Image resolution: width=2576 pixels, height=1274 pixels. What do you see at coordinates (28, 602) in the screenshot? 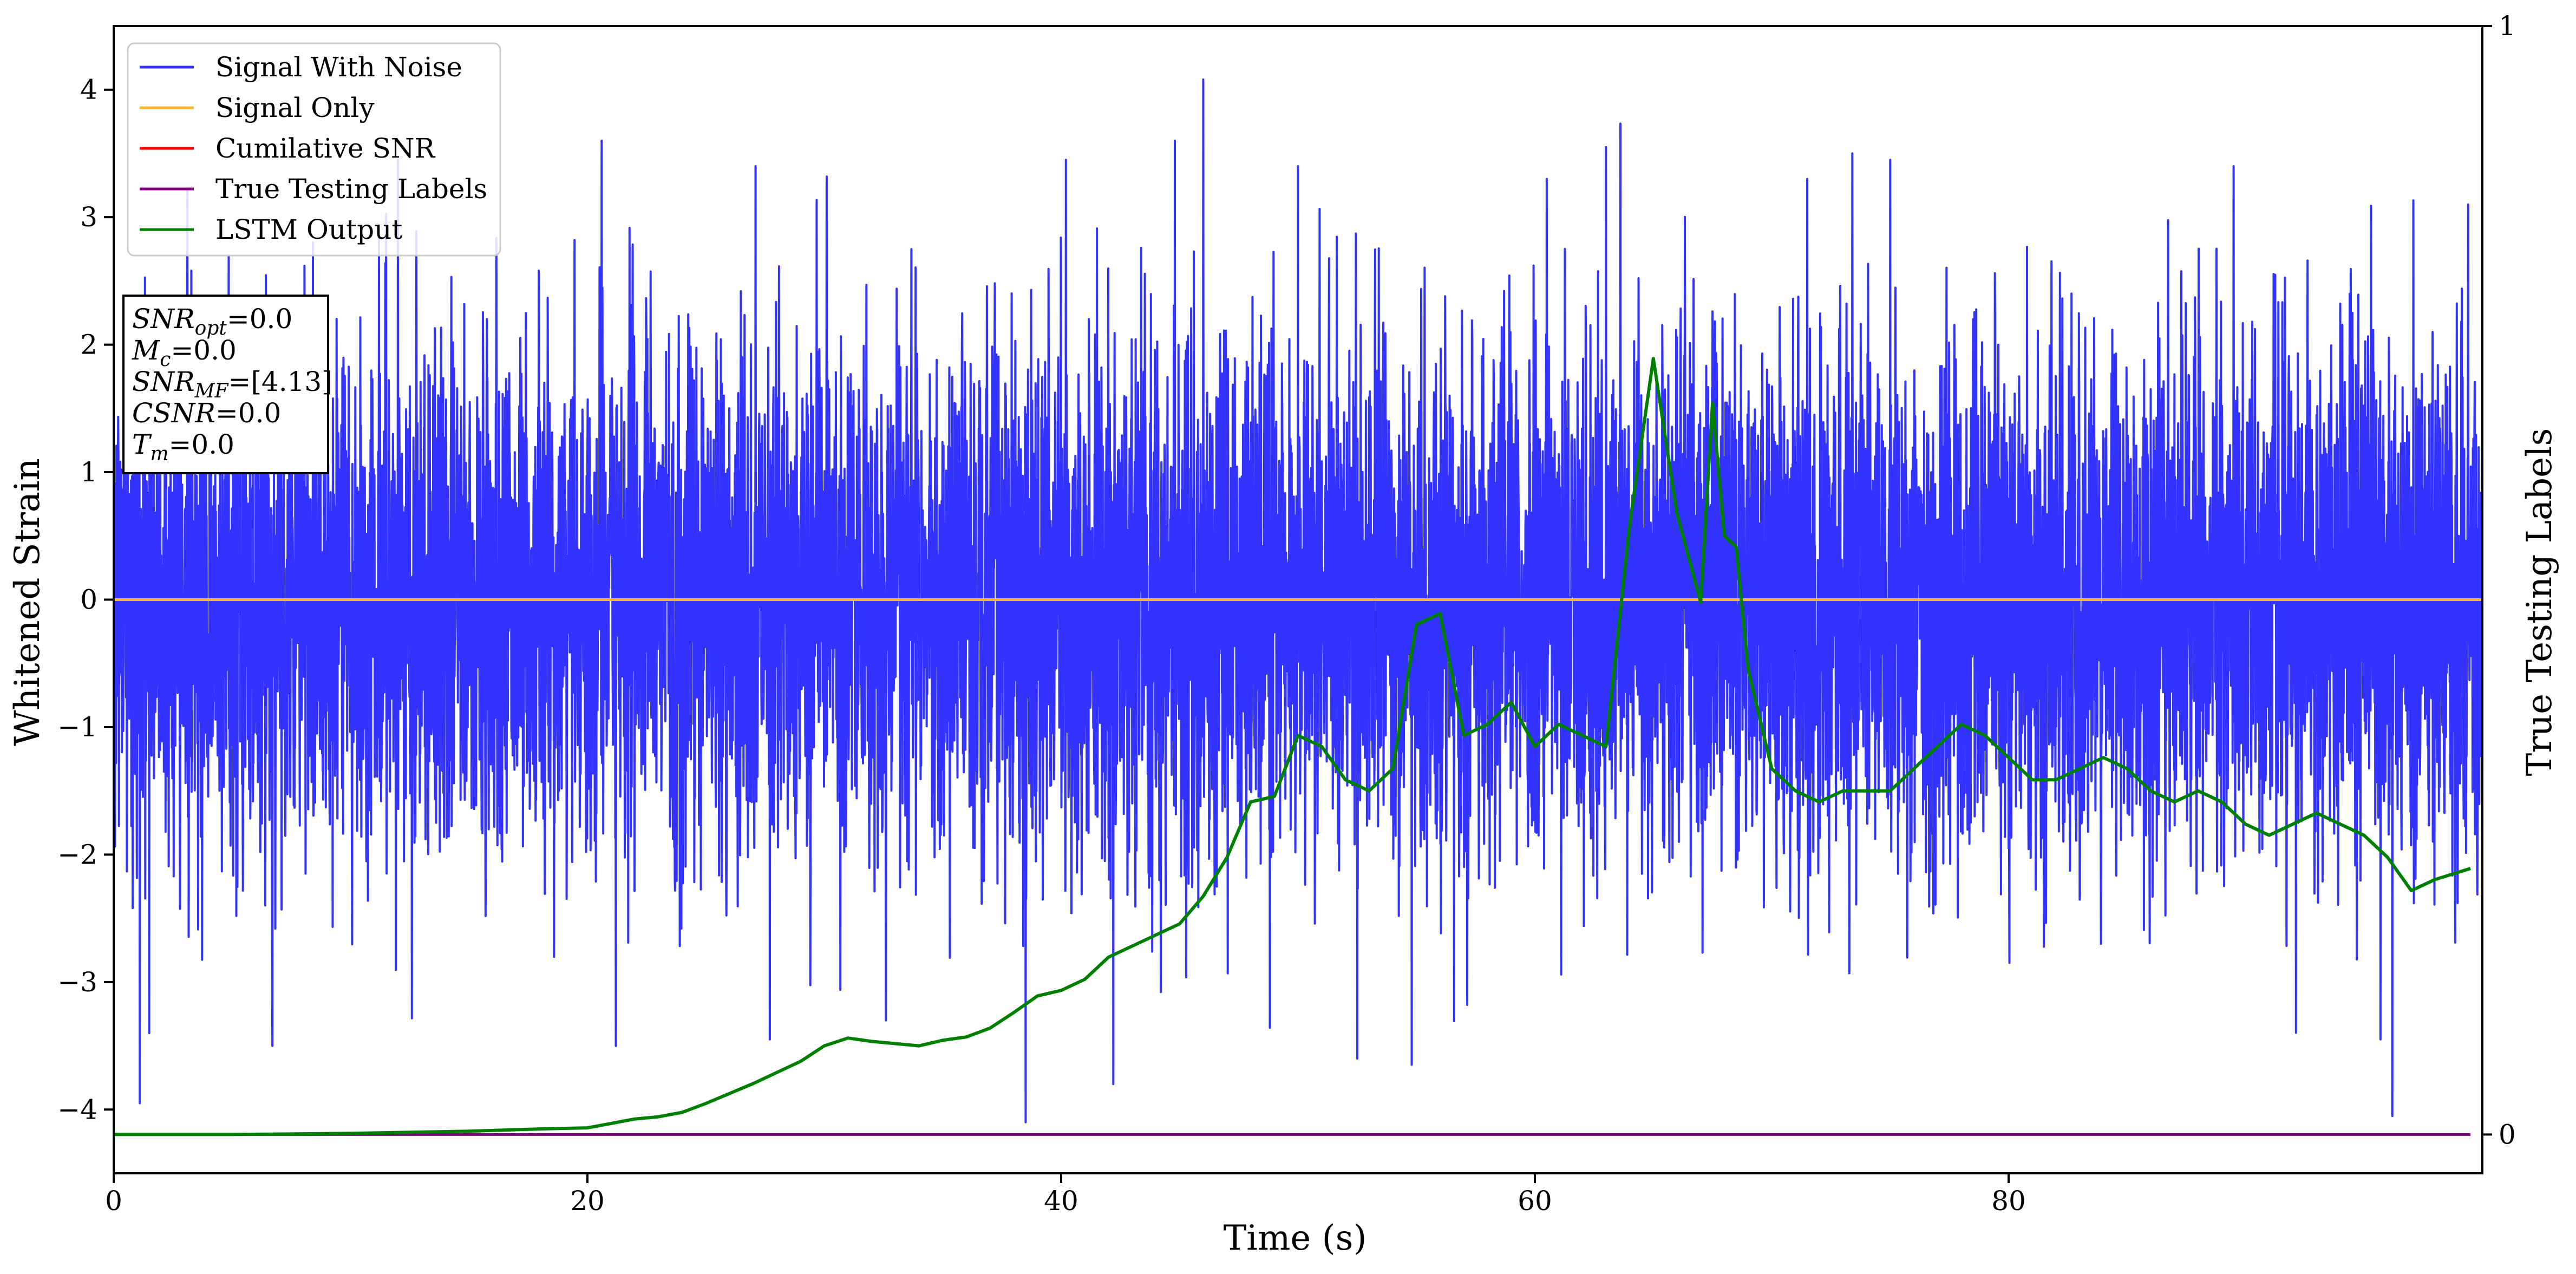
I see `y-axis-title: Whitened Strain` at bounding box center [28, 602].